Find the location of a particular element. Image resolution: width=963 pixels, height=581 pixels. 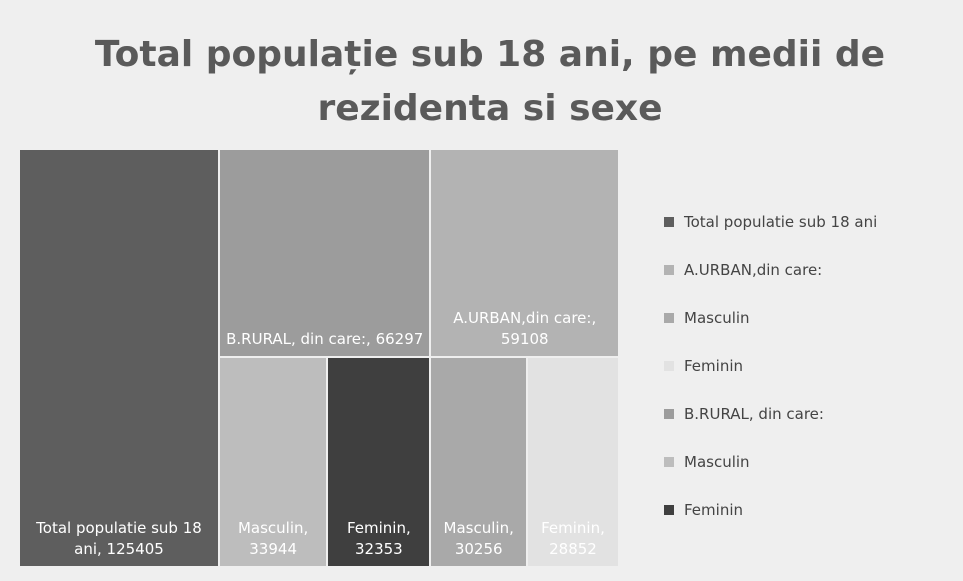

treemap-cell: Masculin, 33944 is located at coordinates (273, 462).